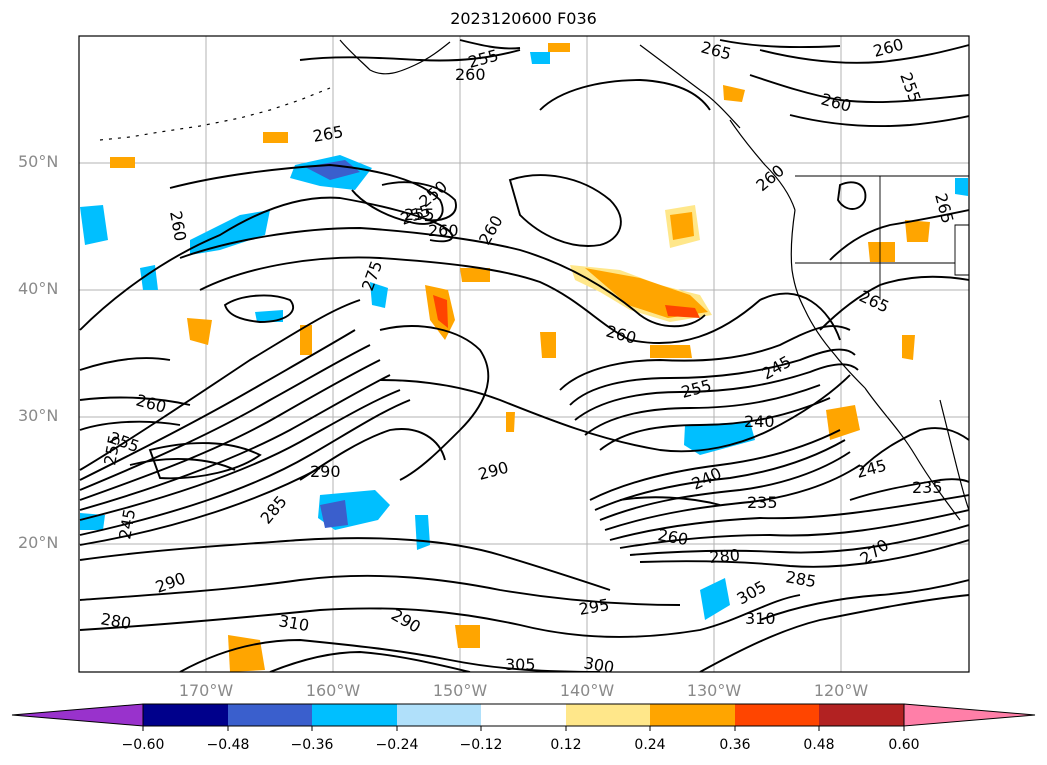 This screenshot has height=765, width=1047. I want to click on contour-label: 255, so click(419, 214).